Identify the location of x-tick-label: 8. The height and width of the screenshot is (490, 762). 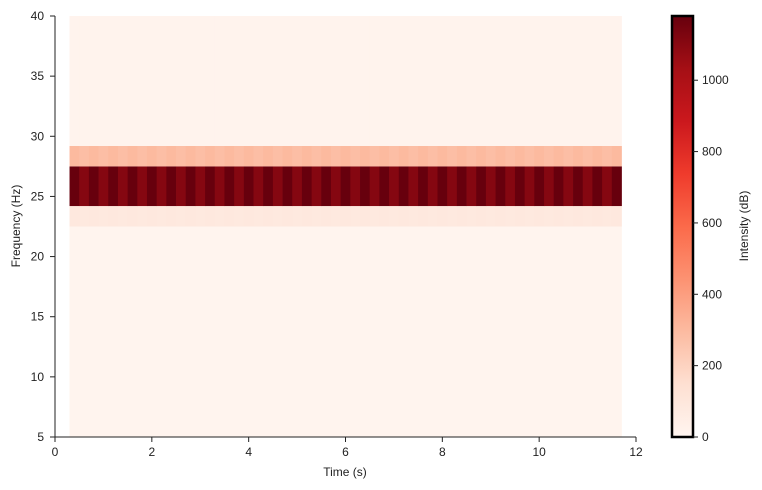
(442, 452).